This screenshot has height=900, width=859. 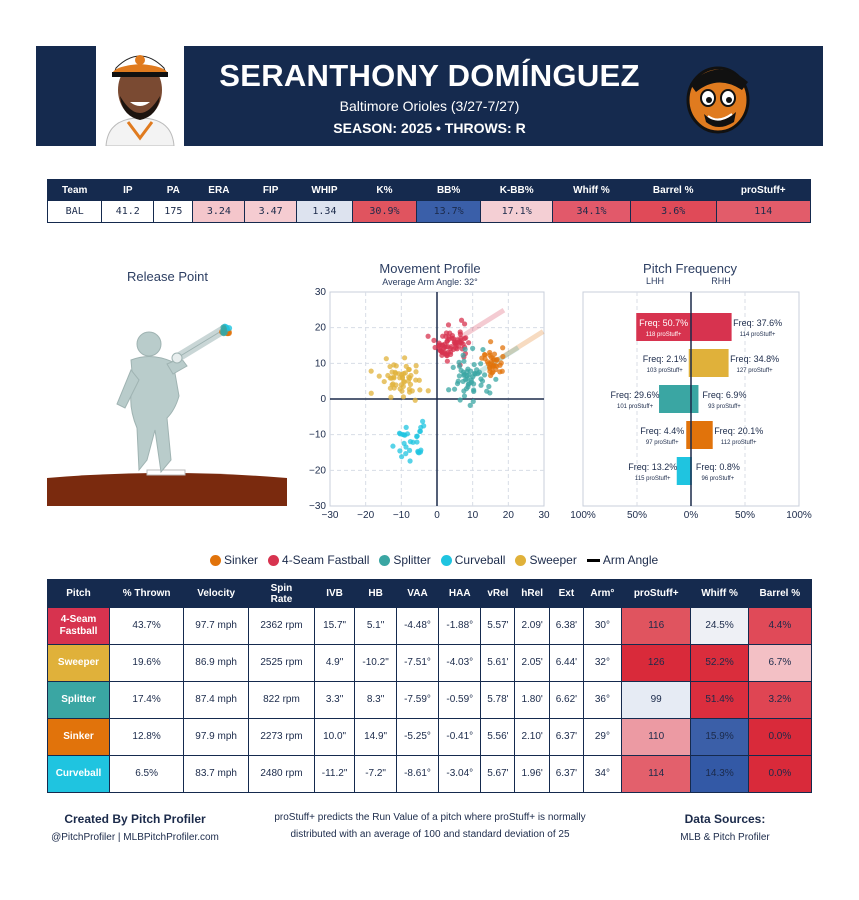 What do you see at coordinates (780, 626) in the screenshot?
I see `pitch-cell: 4.4%` at bounding box center [780, 626].